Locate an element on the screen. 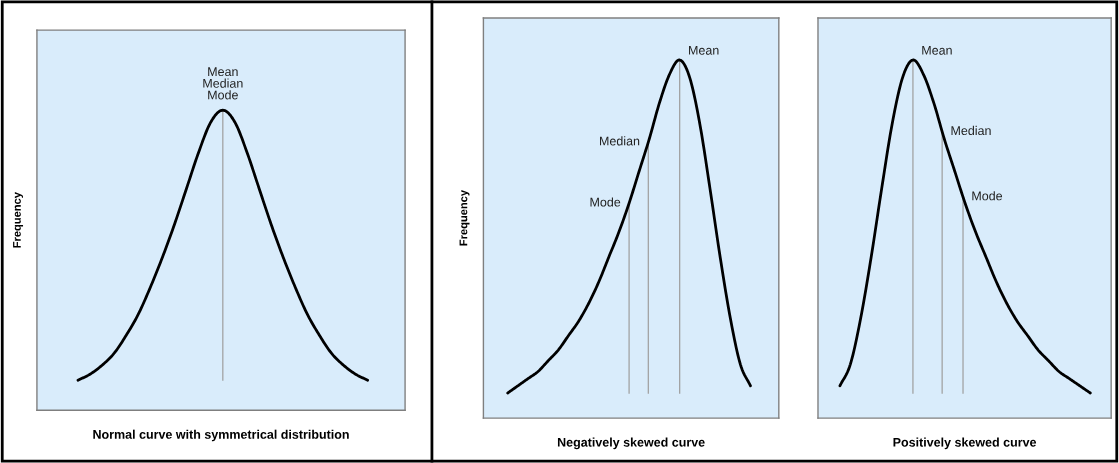 Image resolution: width=1119 pixels, height=463 pixels. x-axis-title: Negatively skewed curve is located at coordinates (631, 443).